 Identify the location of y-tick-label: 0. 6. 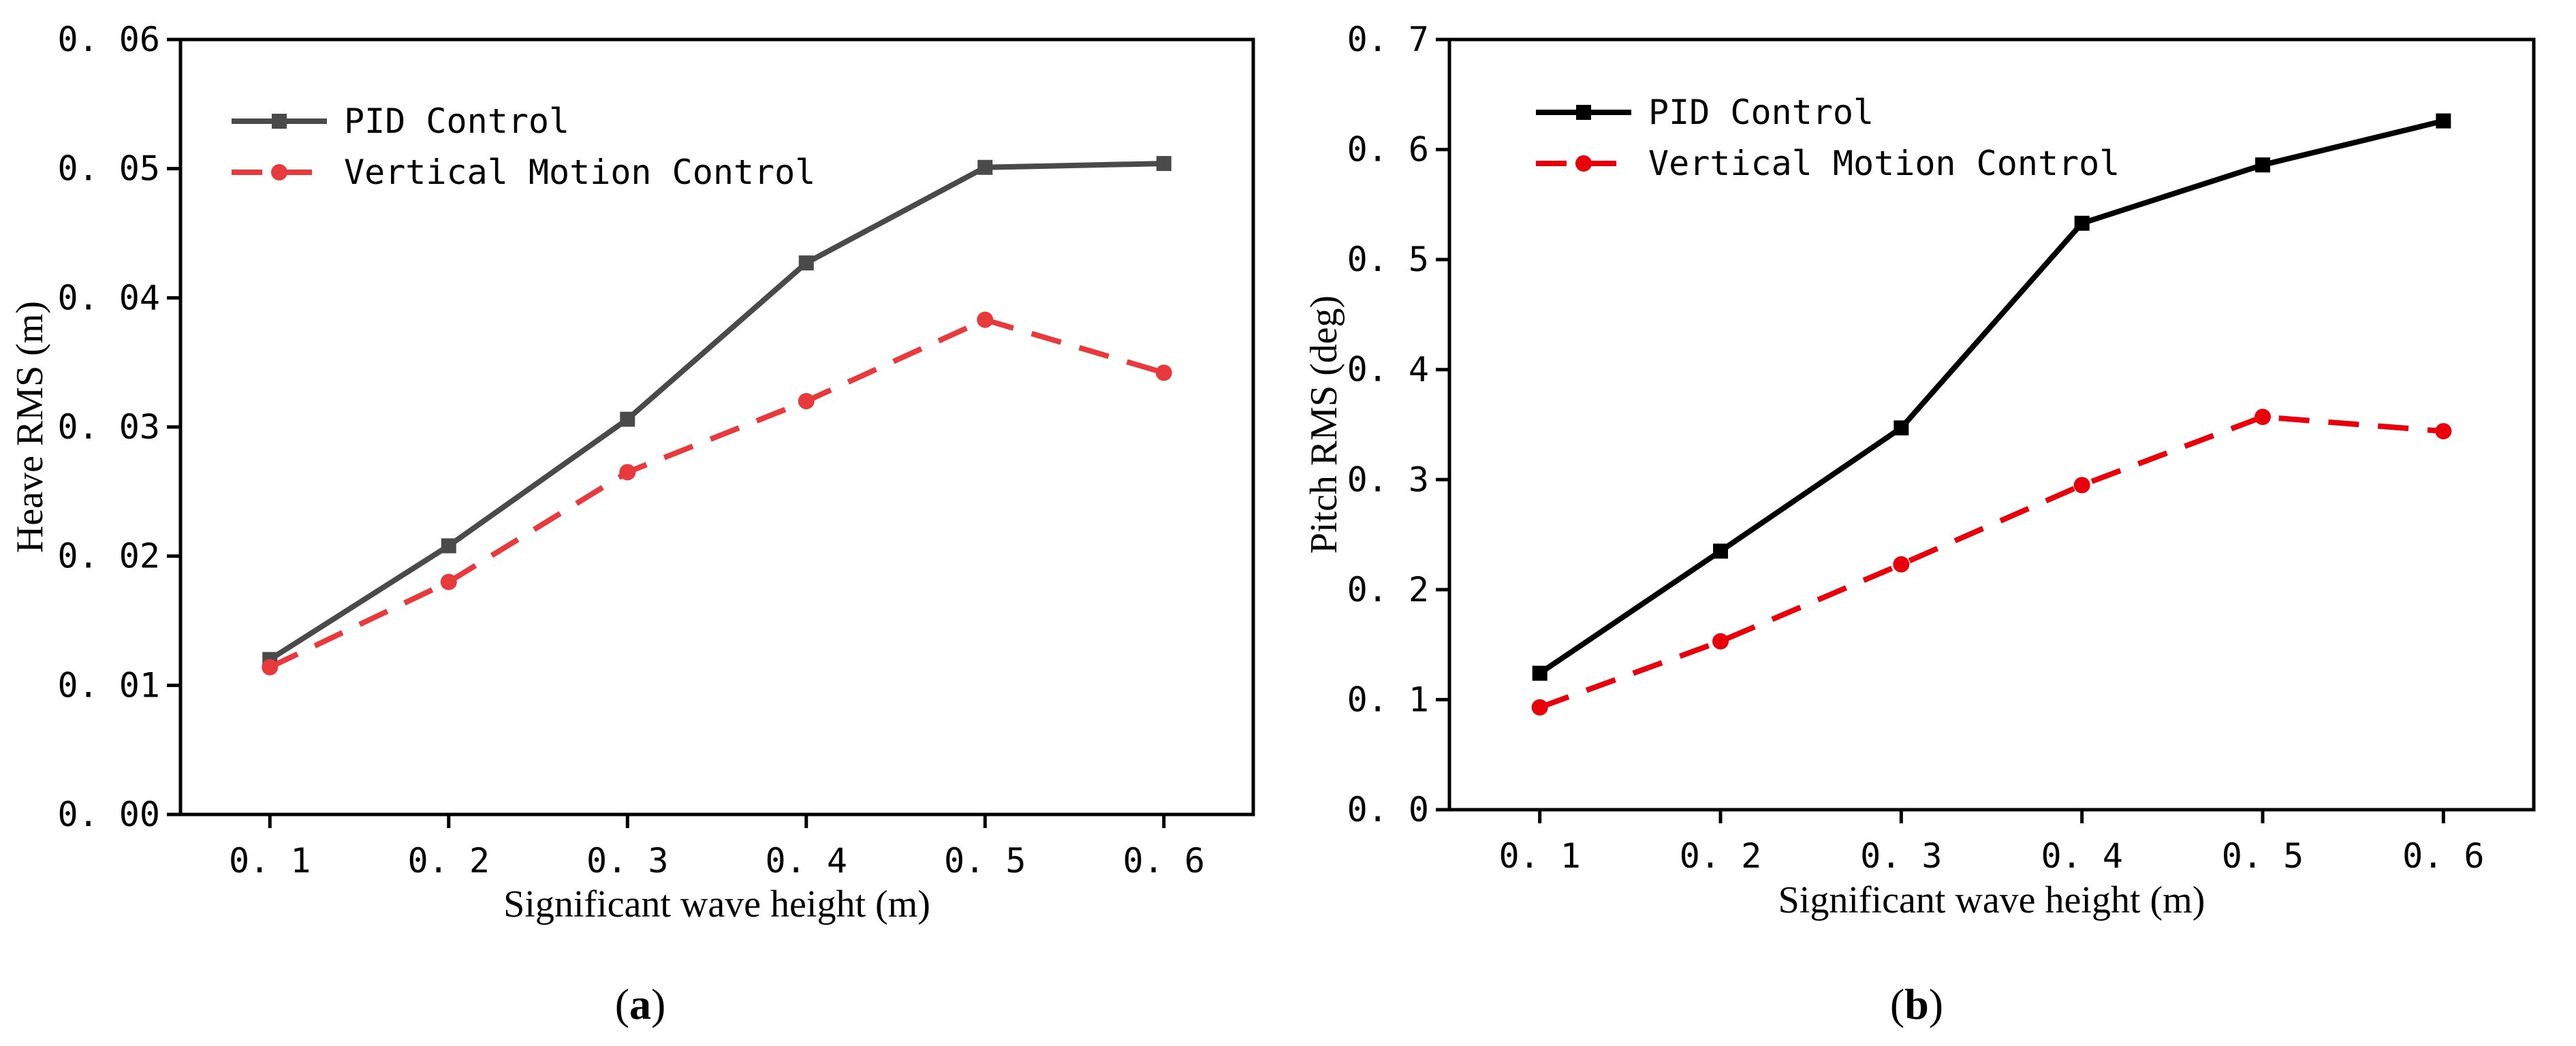
(1388, 150).